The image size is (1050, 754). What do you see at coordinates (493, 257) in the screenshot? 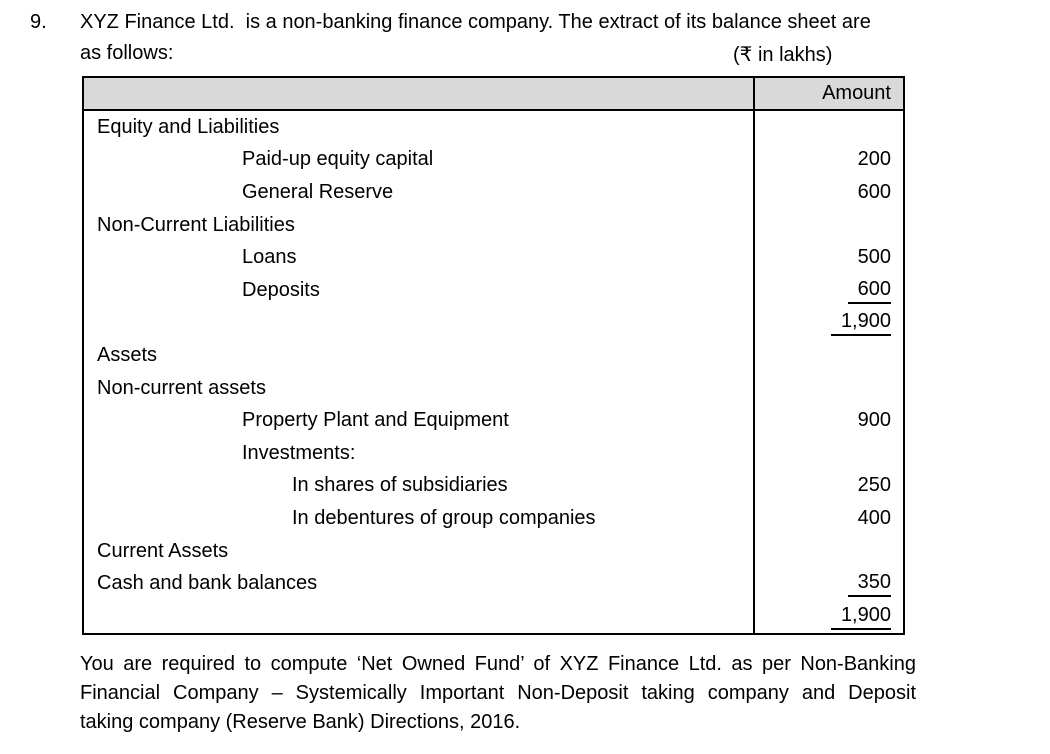
I see `table-row: Loans 500` at bounding box center [493, 257].